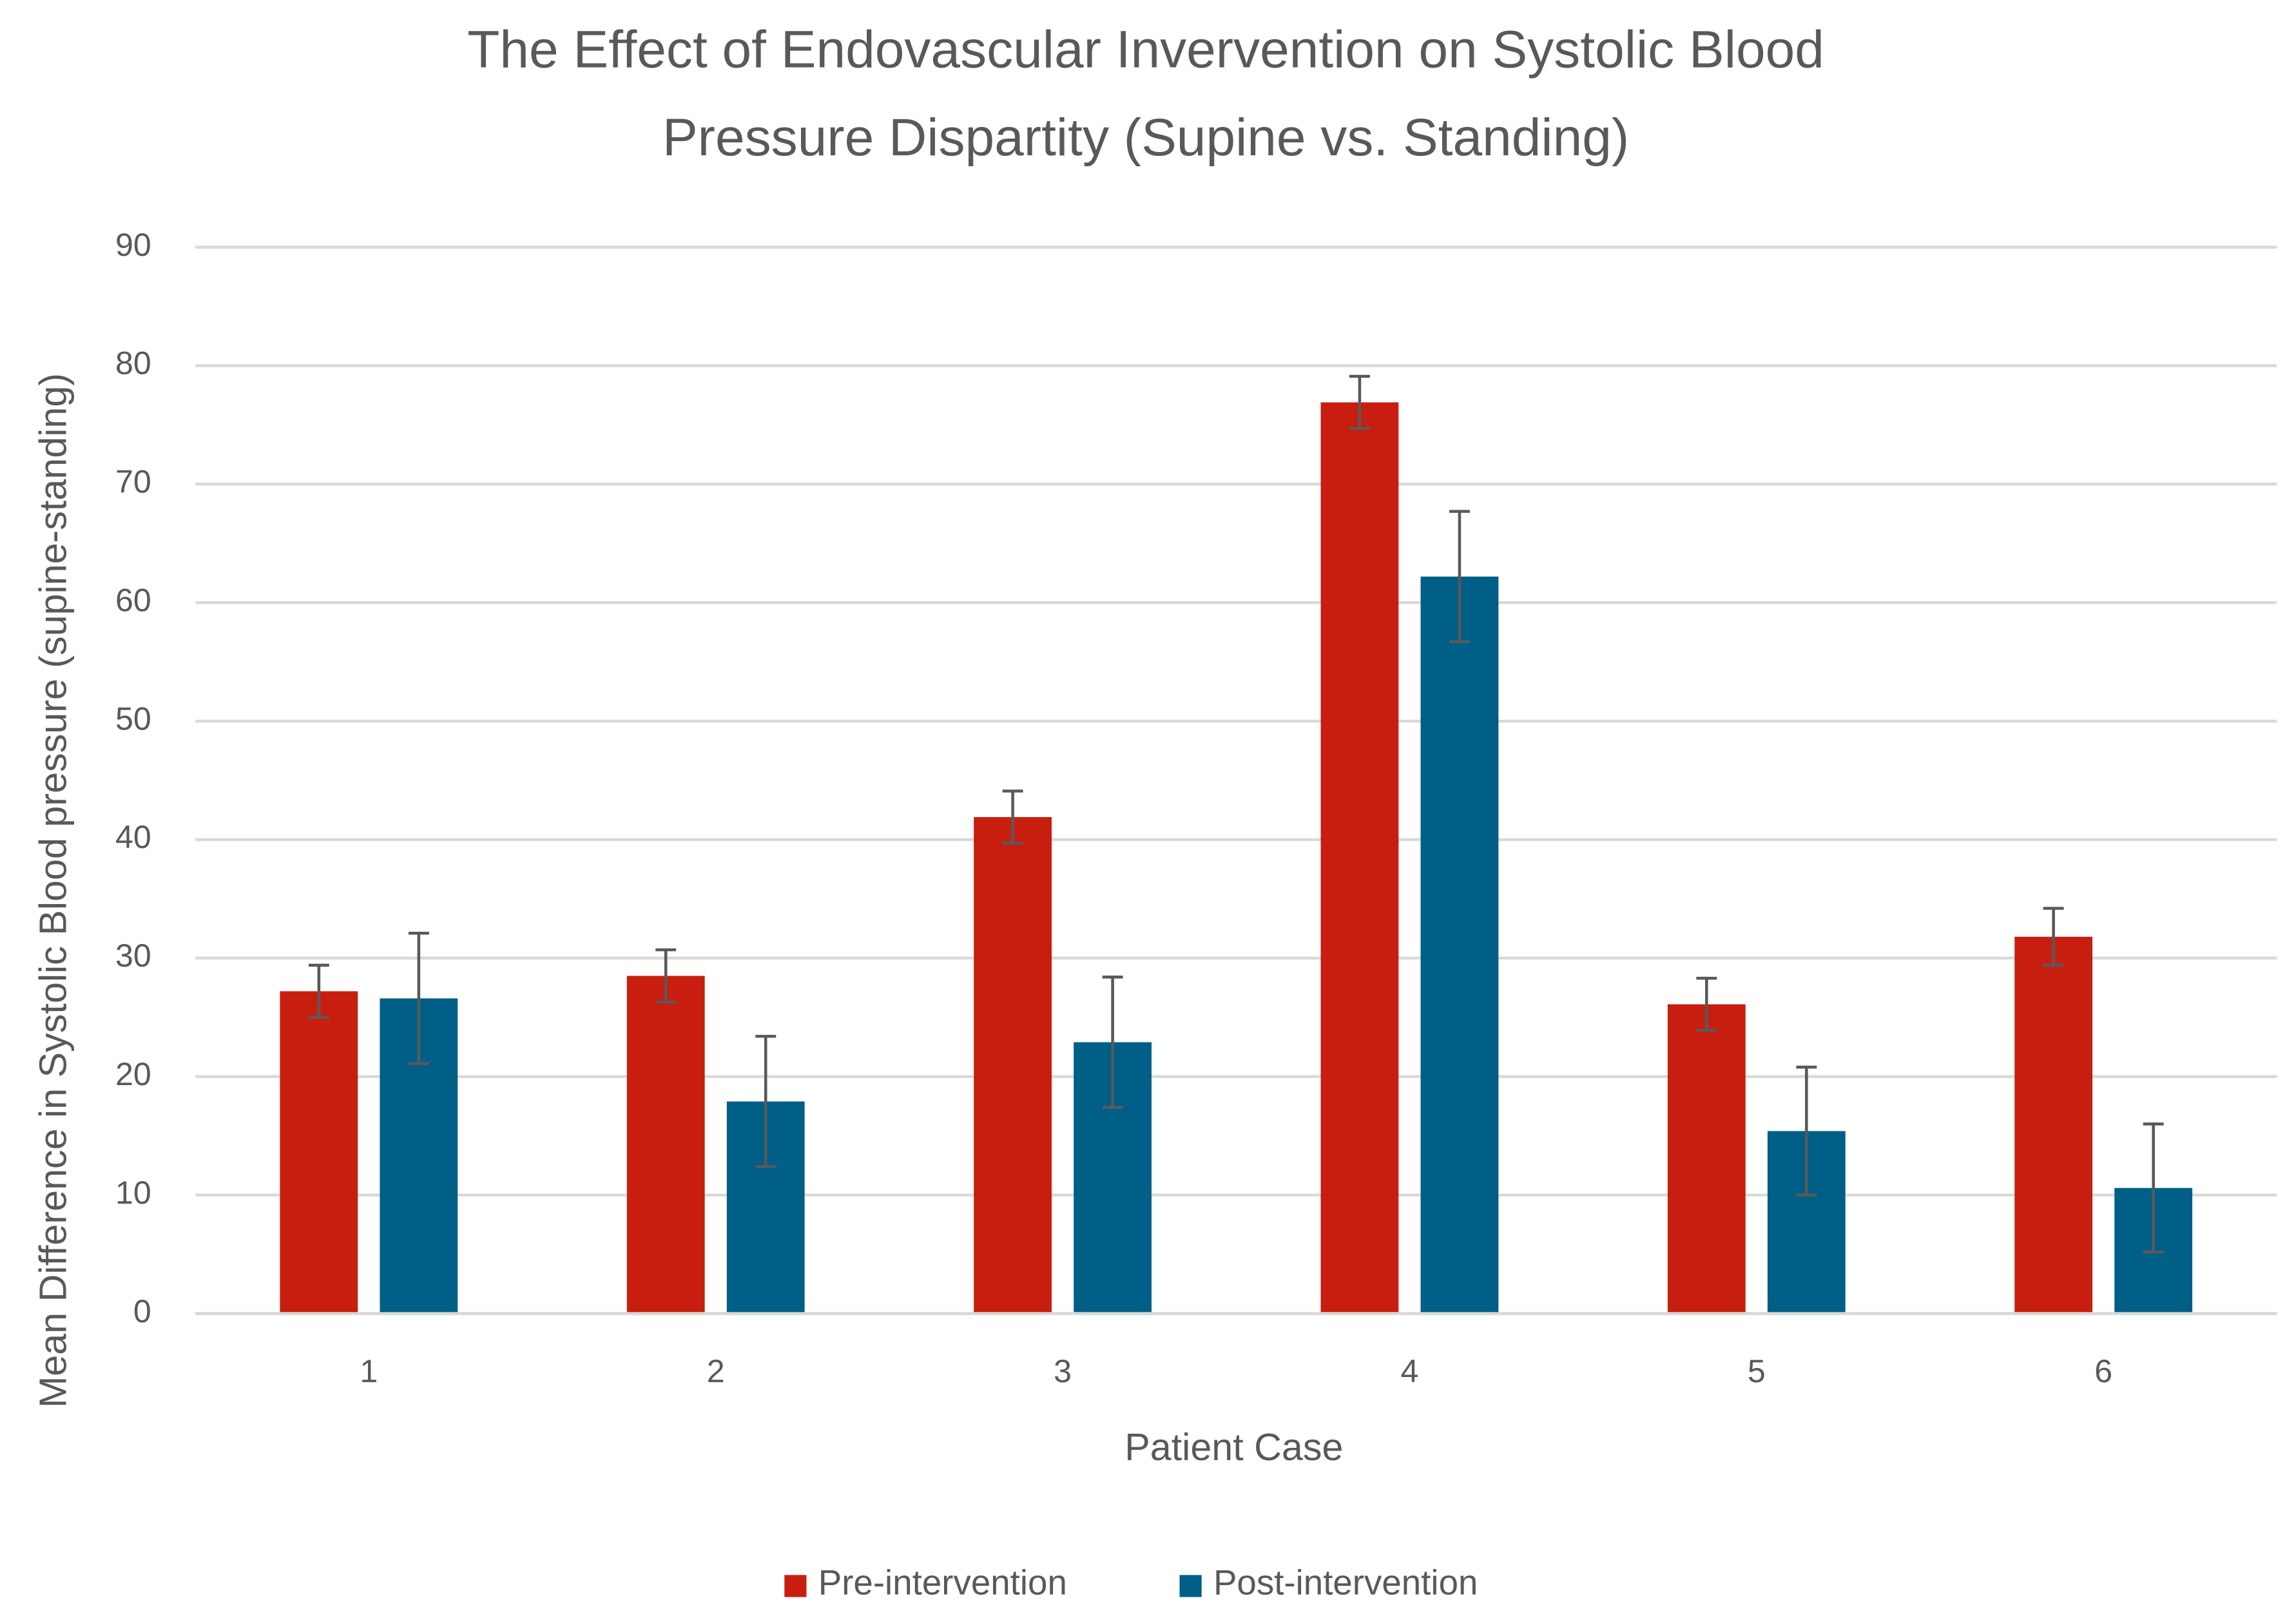 The height and width of the screenshot is (1618, 2296). Describe the element at coordinates (133, 718) in the screenshot. I see `y-tick-label: 50` at that location.